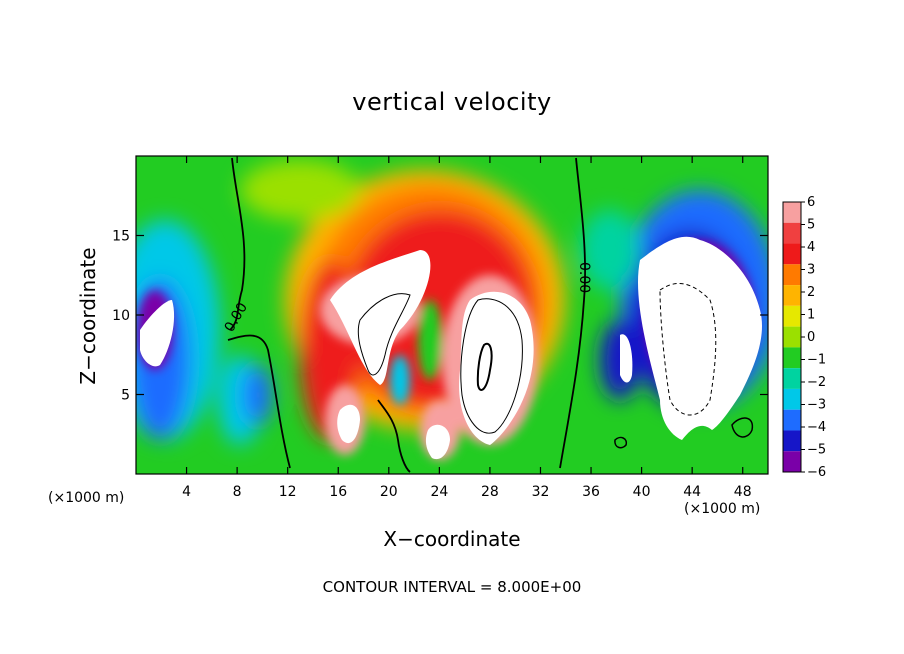 The image size is (904, 654). Describe the element at coordinates (816, 472) in the screenshot. I see `colorbar-label: −6` at that location.